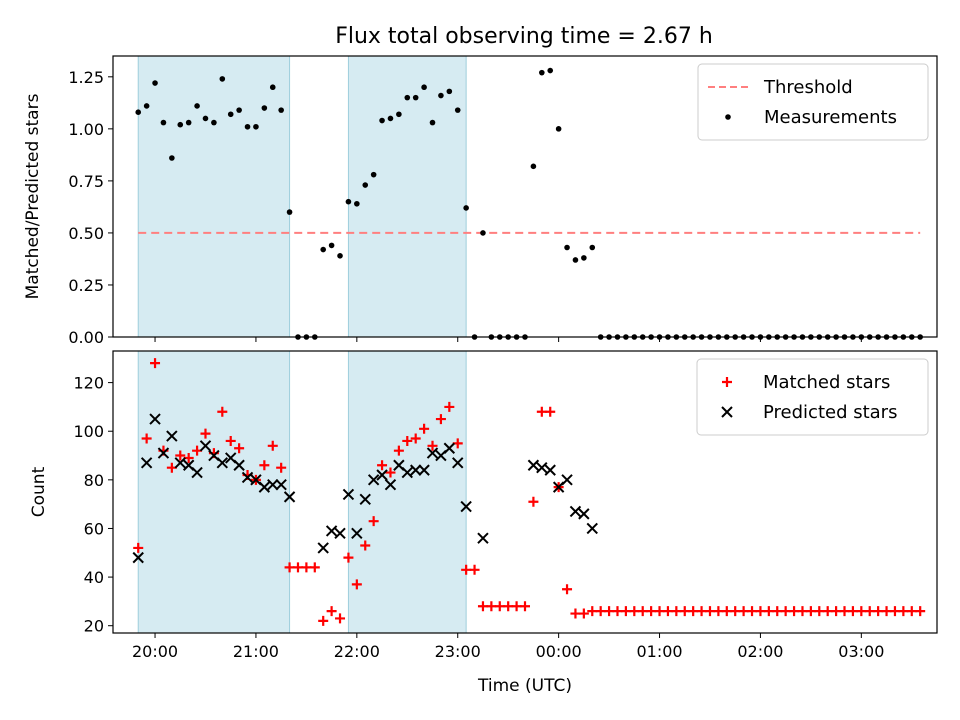 The height and width of the screenshot is (720, 960). I want to click on x-tick-label: 01:00, so click(659, 651).